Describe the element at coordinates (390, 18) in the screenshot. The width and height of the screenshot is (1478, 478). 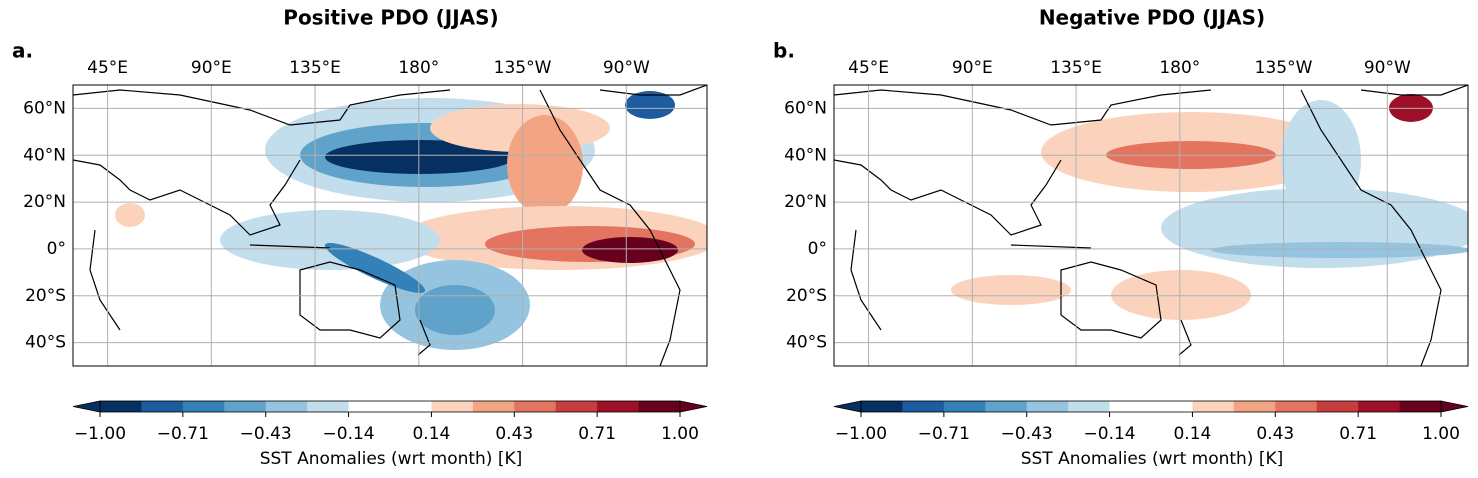
I see `chart-title: Positive PDO (JJAS)` at that location.